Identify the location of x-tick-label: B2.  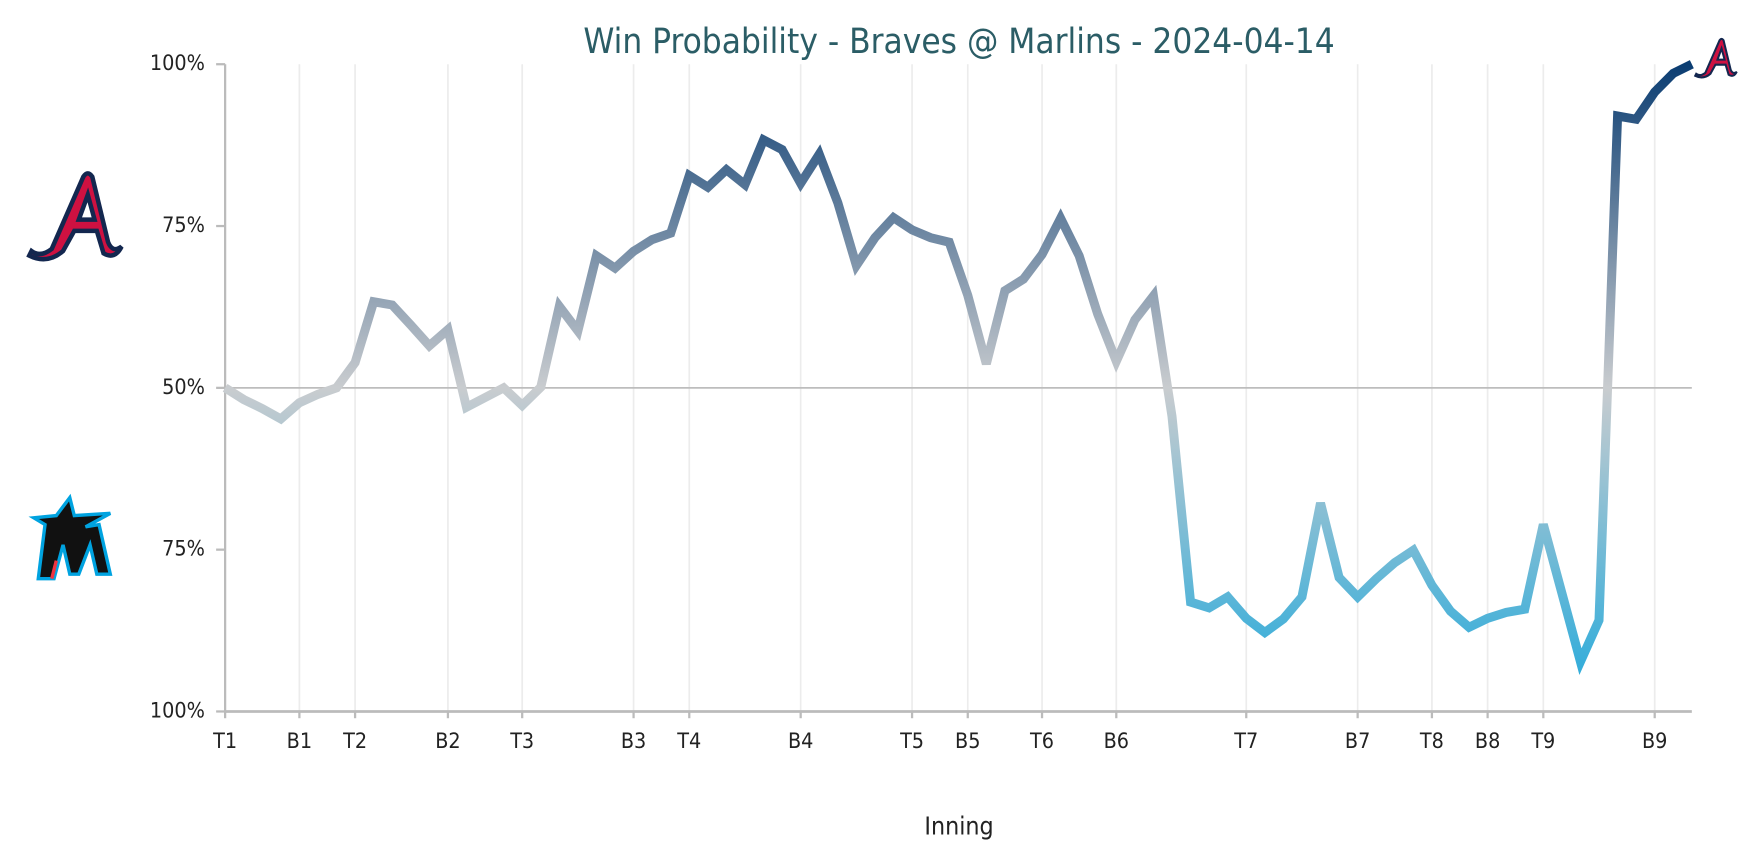
(447, 741).